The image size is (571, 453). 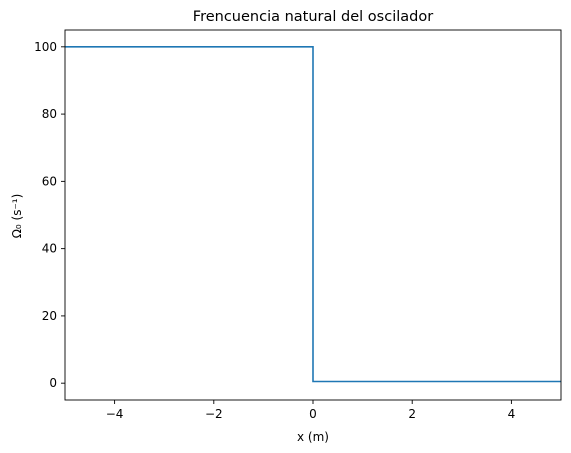 What do you see at coordinates (214, 414) in the screenshot?
I see `x-tick-label: −2` at bounding box center [214, 414].